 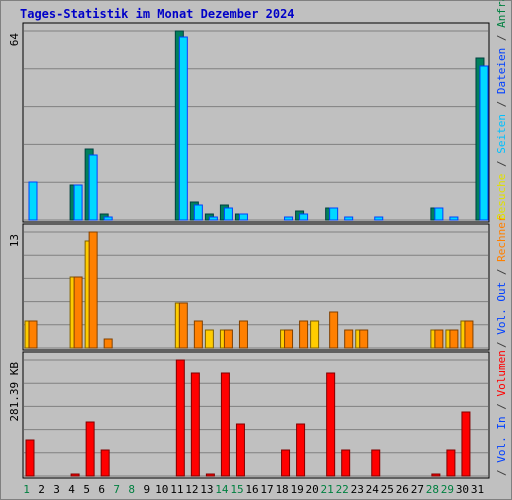 I want to click on x-tick-label: 14, so click(x=222, y=489).